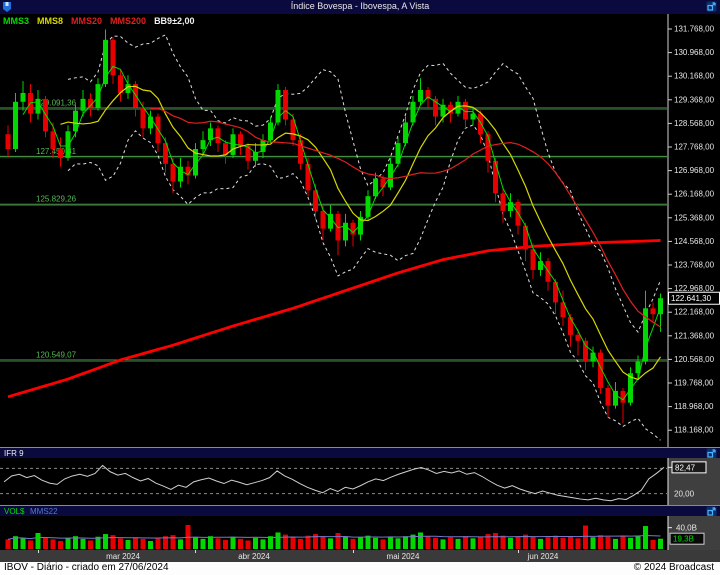 The image size is (720, 575). Describe the element at coordinates (7, 7) in the screenshot. I see `app-icon` at that location.